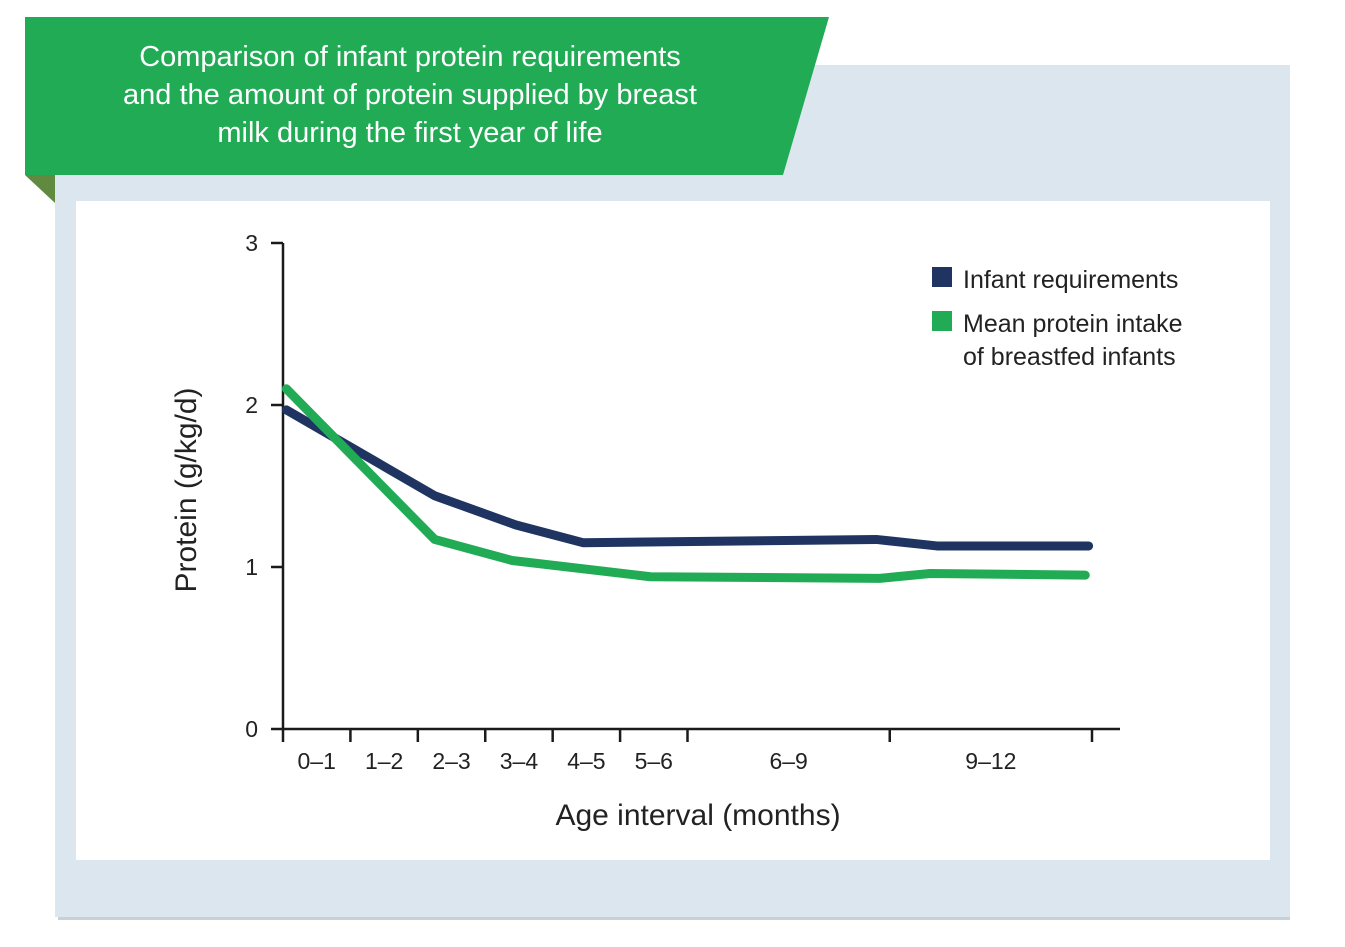 The image size is (1345, 947). I want to click on x-tick-label: 9–12, so click(990, 761).